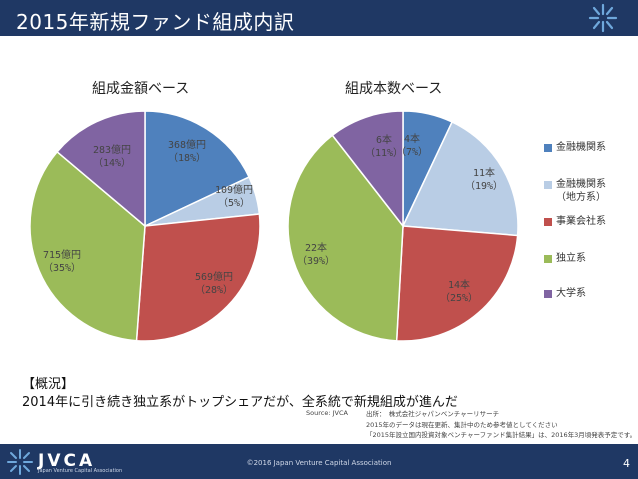  I want to click on pie-slice-count-regional-bank, so click(460, 179).